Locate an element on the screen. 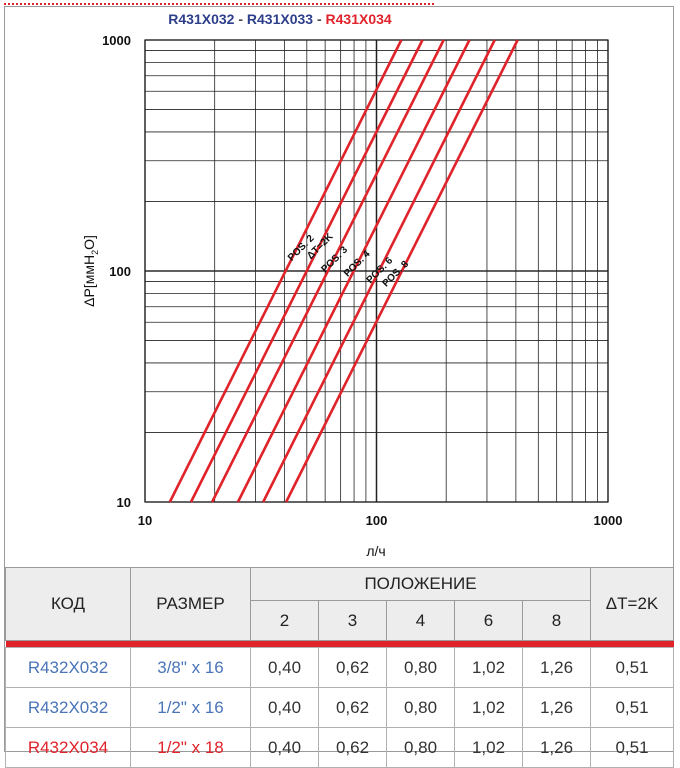 The height and width of the screenshot is (768, 680). y-tick-label: 100 is located at coordinates (120, 271).